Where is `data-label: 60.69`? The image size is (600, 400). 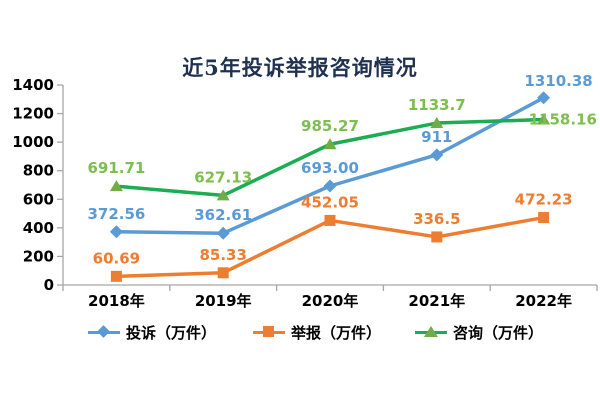
data-label: 60.69 is located at coordinates (116, 258).